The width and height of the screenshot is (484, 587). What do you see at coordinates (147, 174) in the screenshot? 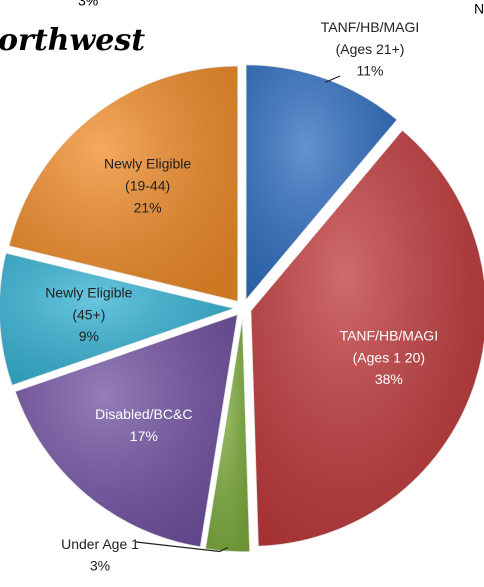
I see `slice-label: Newly Eligible (19-44)` at bounding box center [147, 174].